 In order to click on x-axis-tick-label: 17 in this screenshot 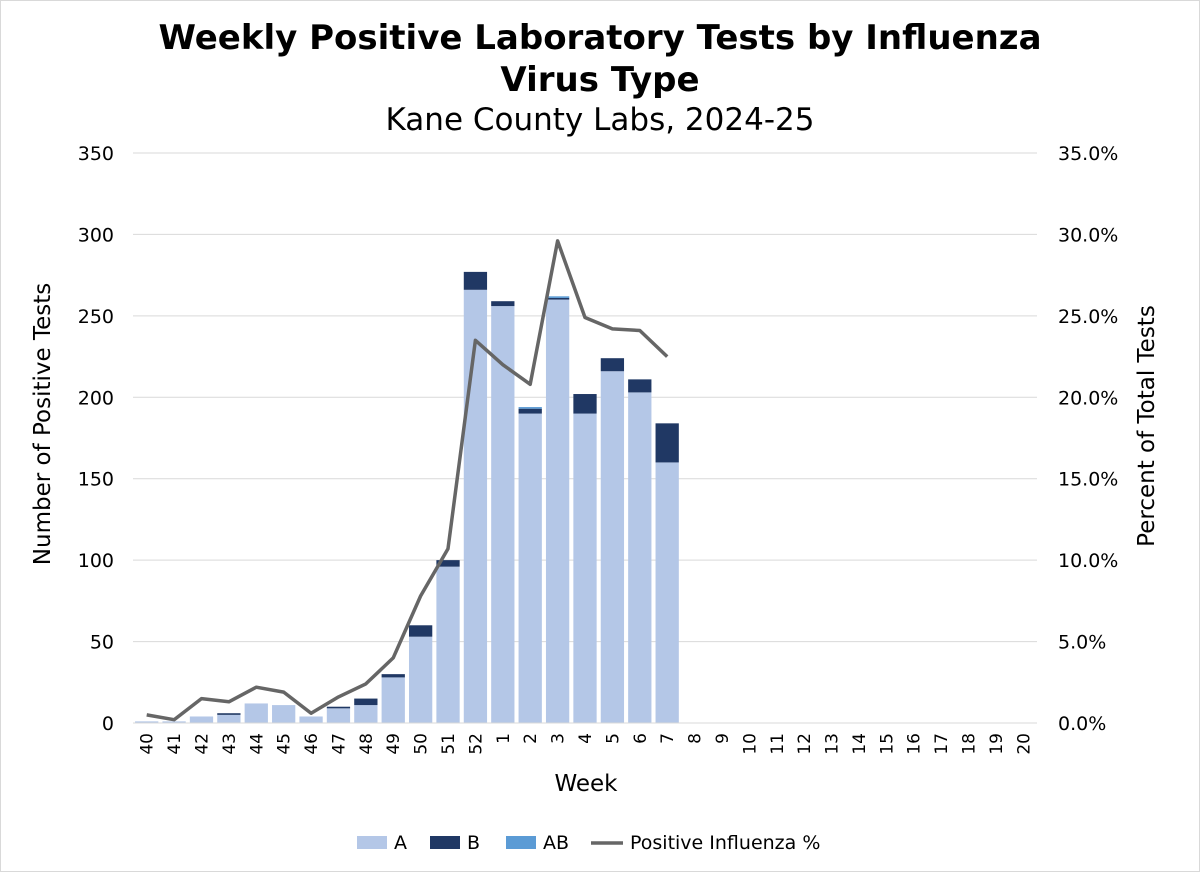, I will do `click(942, 744)`.